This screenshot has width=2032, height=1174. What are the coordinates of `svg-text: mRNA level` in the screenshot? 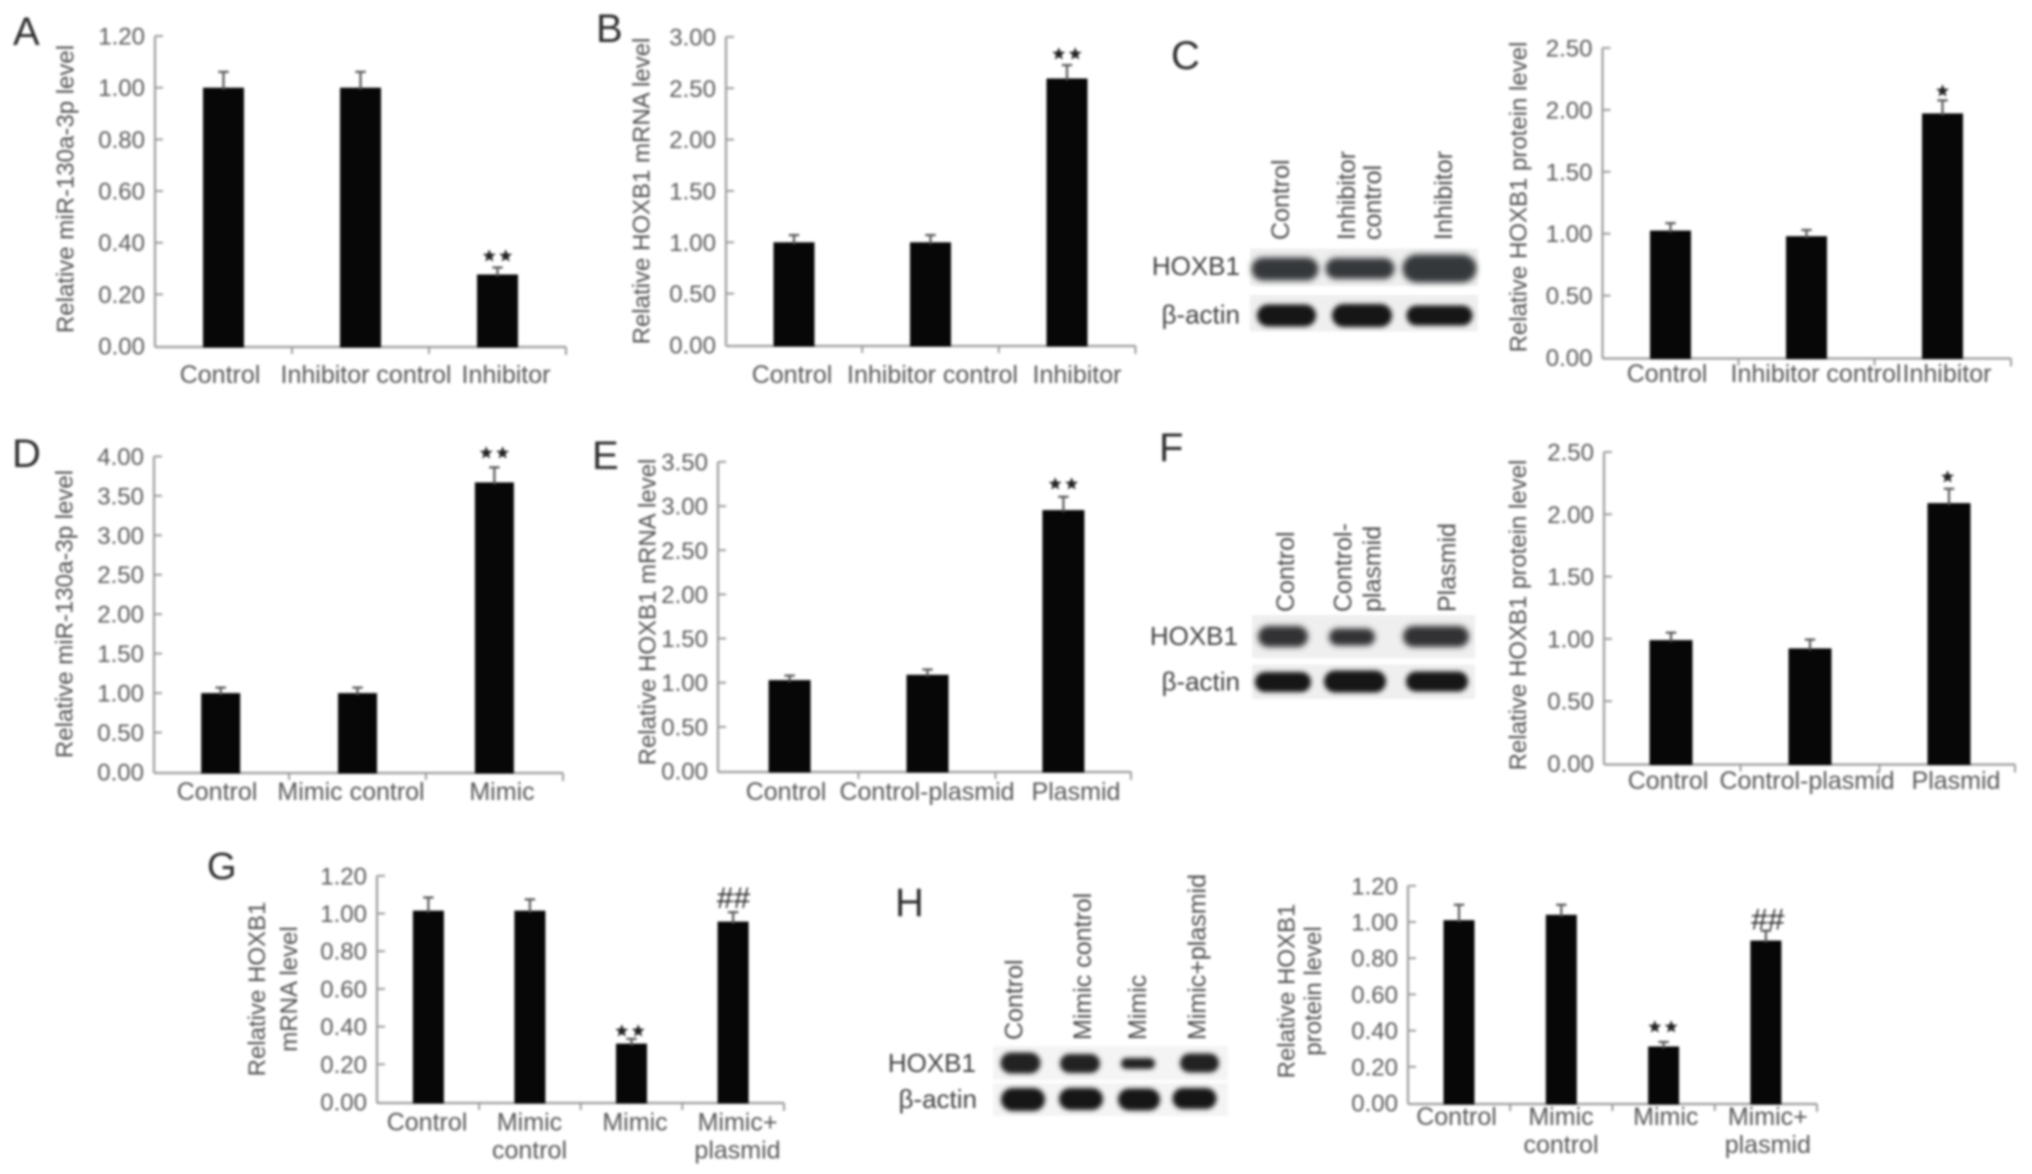 It's located at (289, 988).